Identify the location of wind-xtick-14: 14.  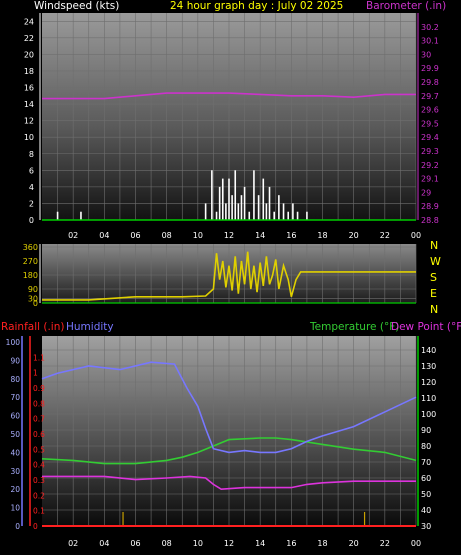
(260, 235).